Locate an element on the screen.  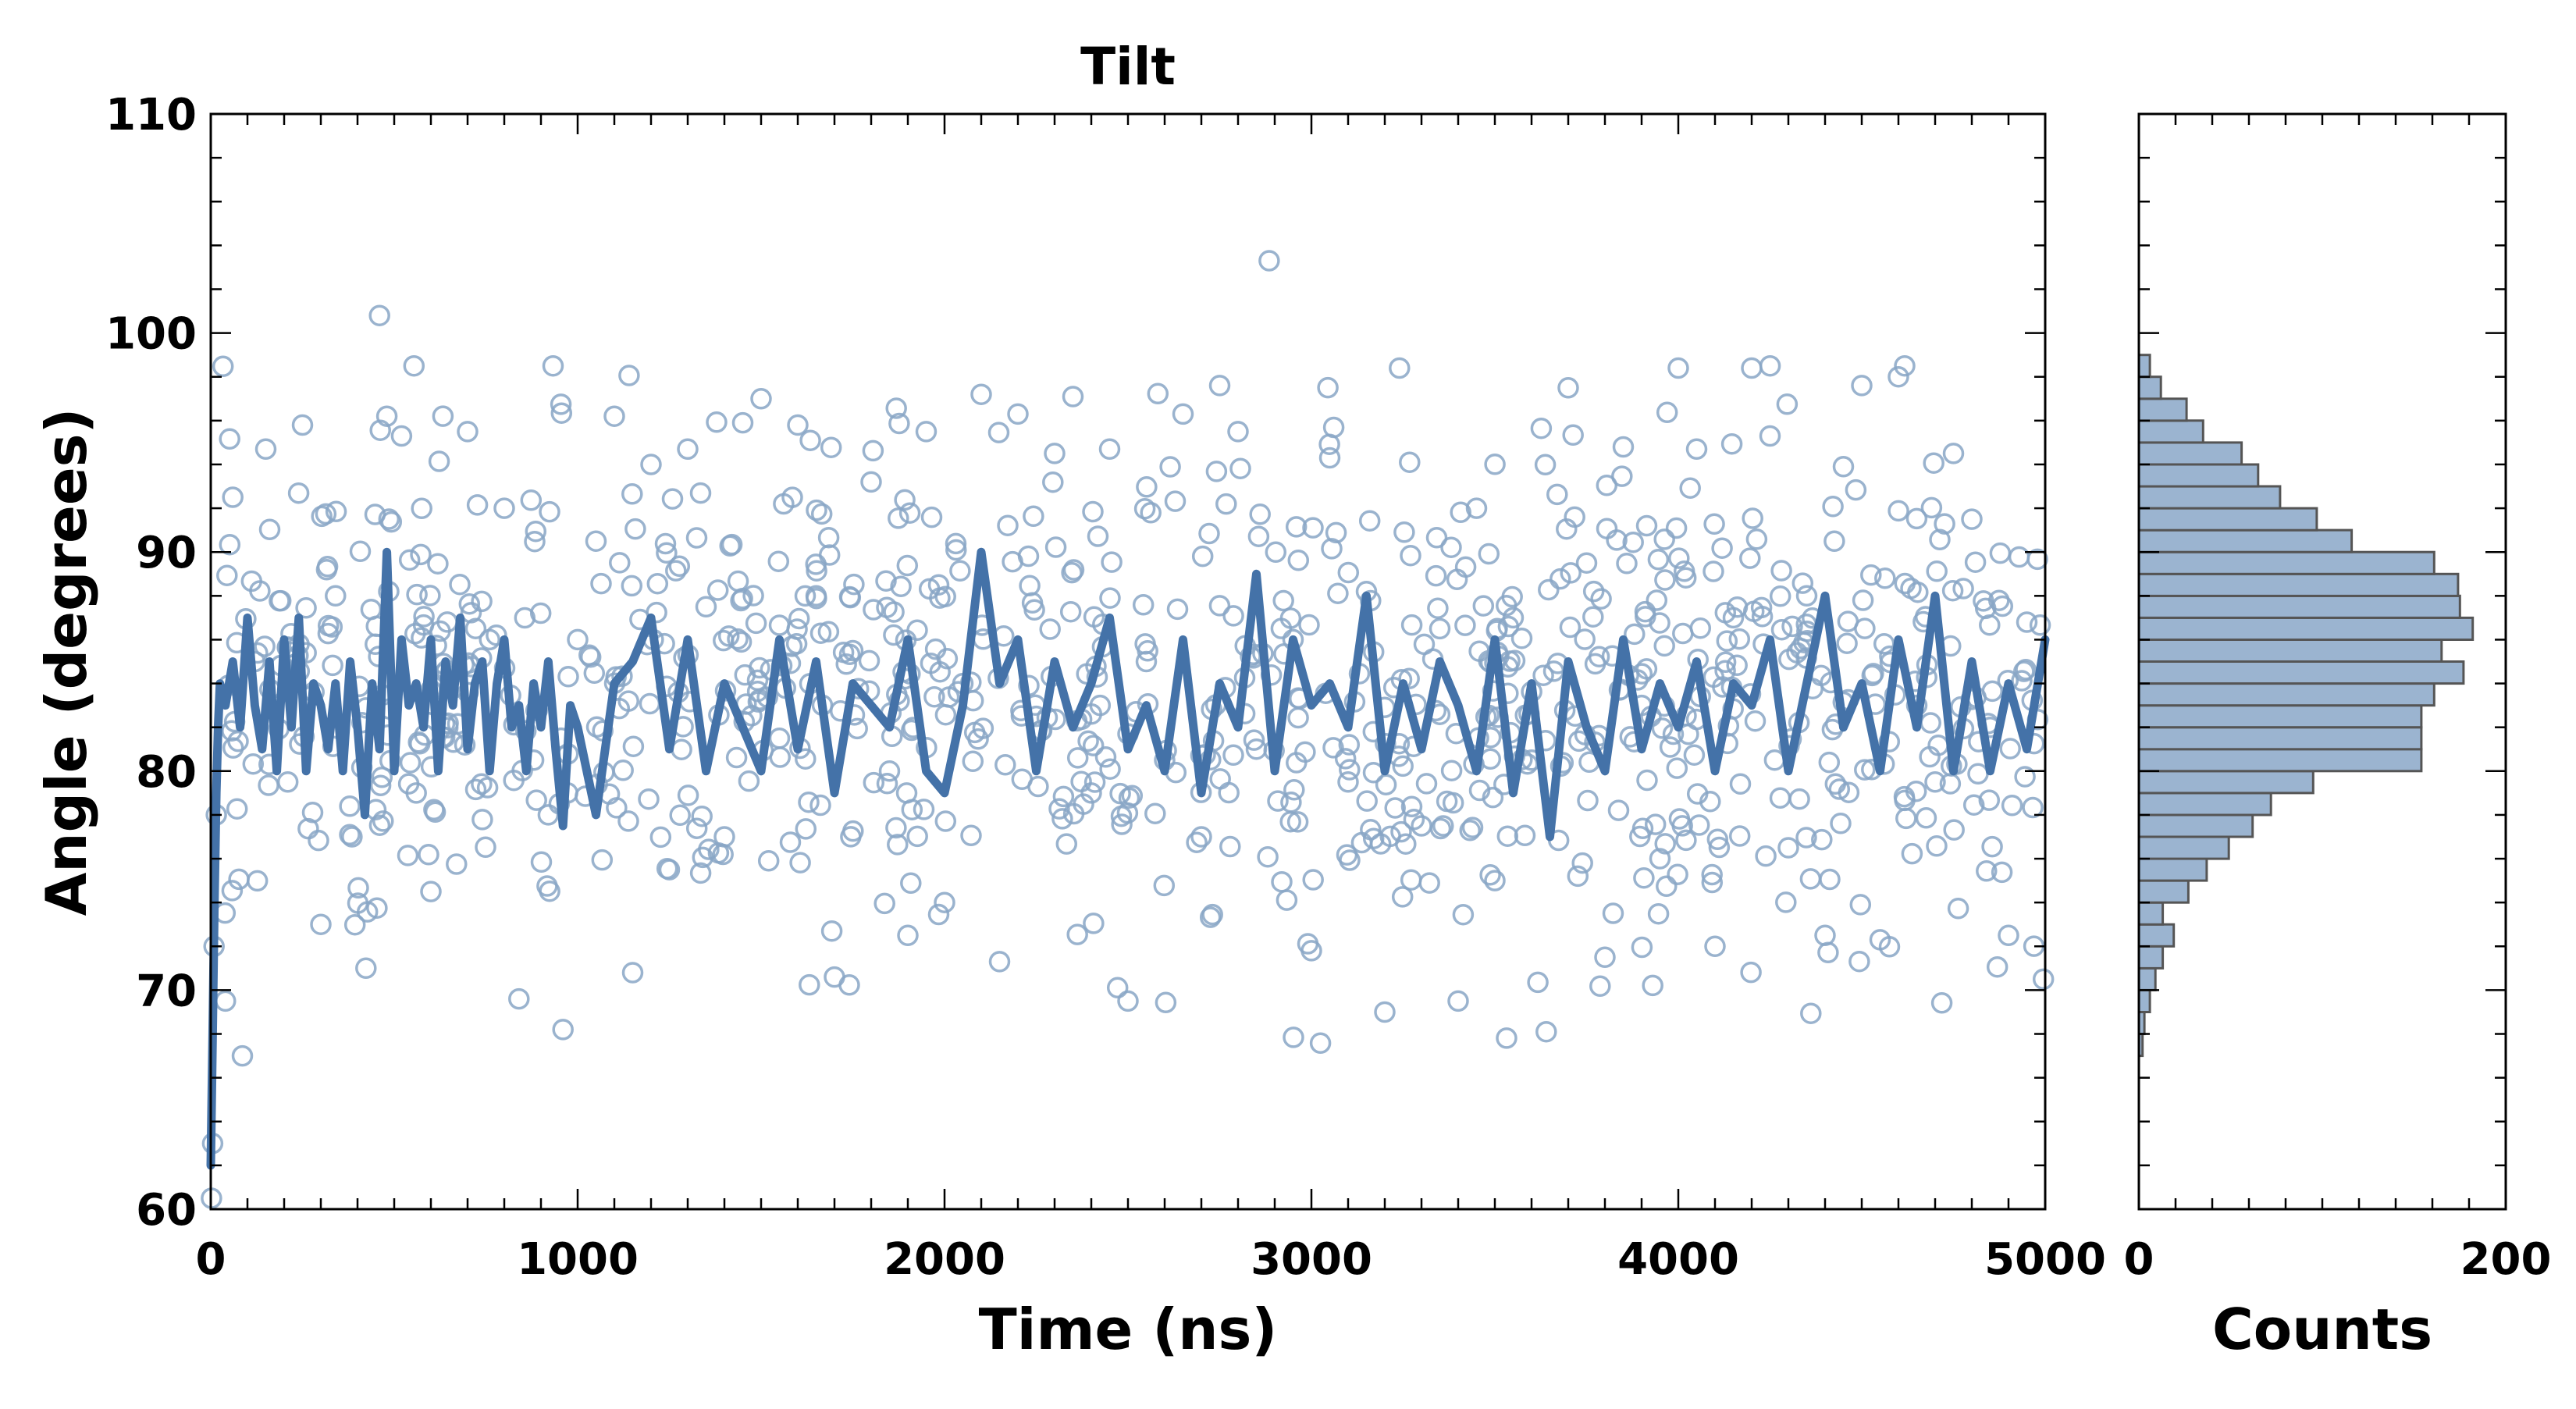
x-tick-label: 3000 is located at coordinates (1311, 1259).